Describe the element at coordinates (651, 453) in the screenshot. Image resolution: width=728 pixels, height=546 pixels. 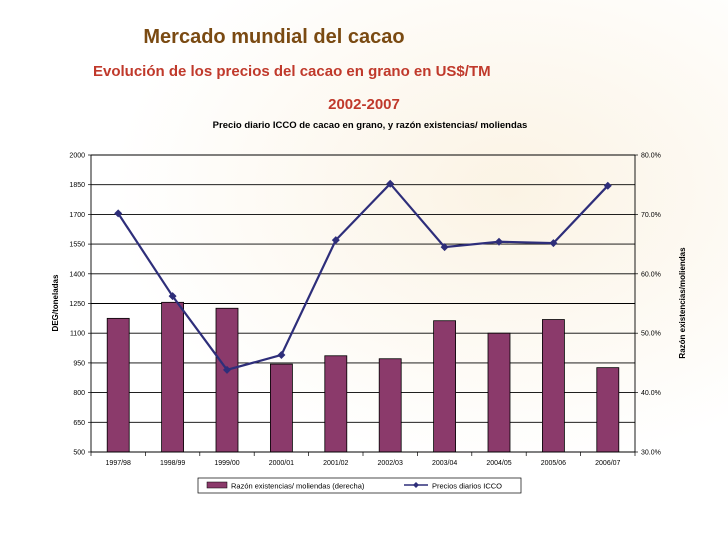
I see `right-tick-label: 30.0%` at that location.